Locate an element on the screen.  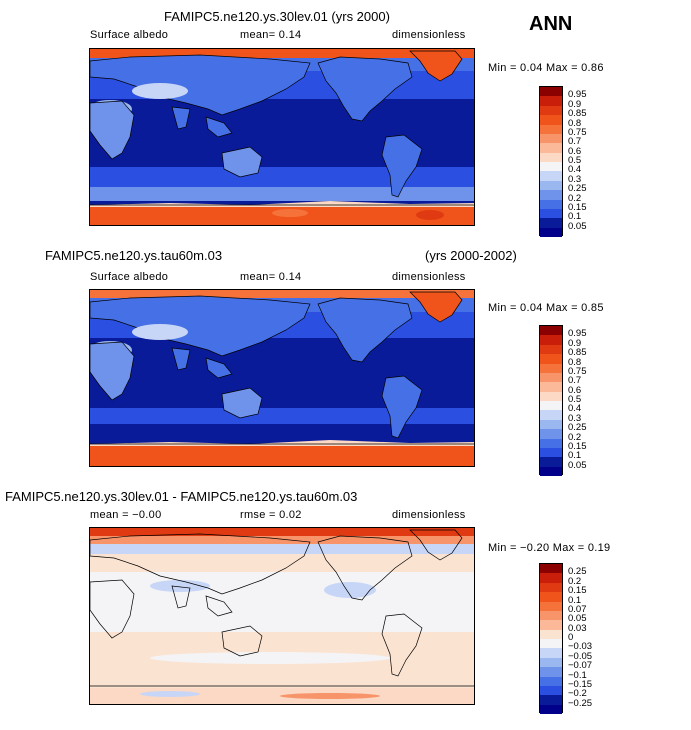
colorbar-tick-label: −0.07 is located at coordinates (580, 666).